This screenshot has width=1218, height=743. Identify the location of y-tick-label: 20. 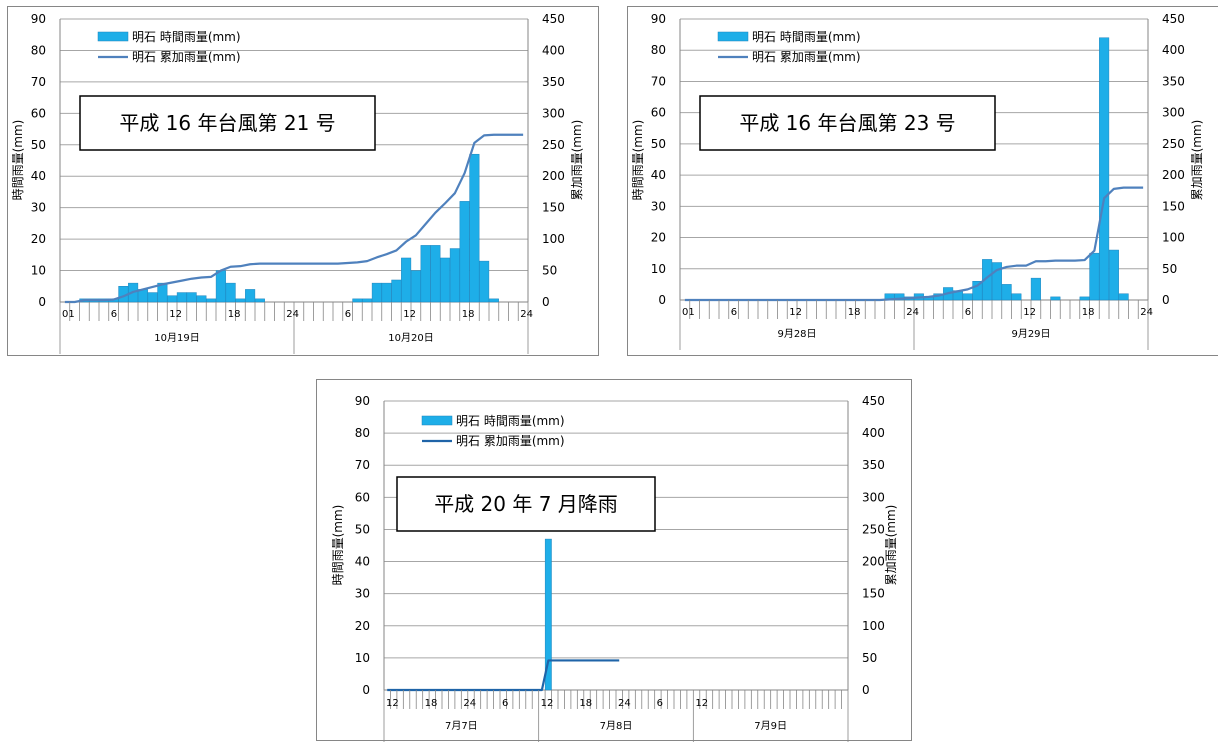
(38, 239).